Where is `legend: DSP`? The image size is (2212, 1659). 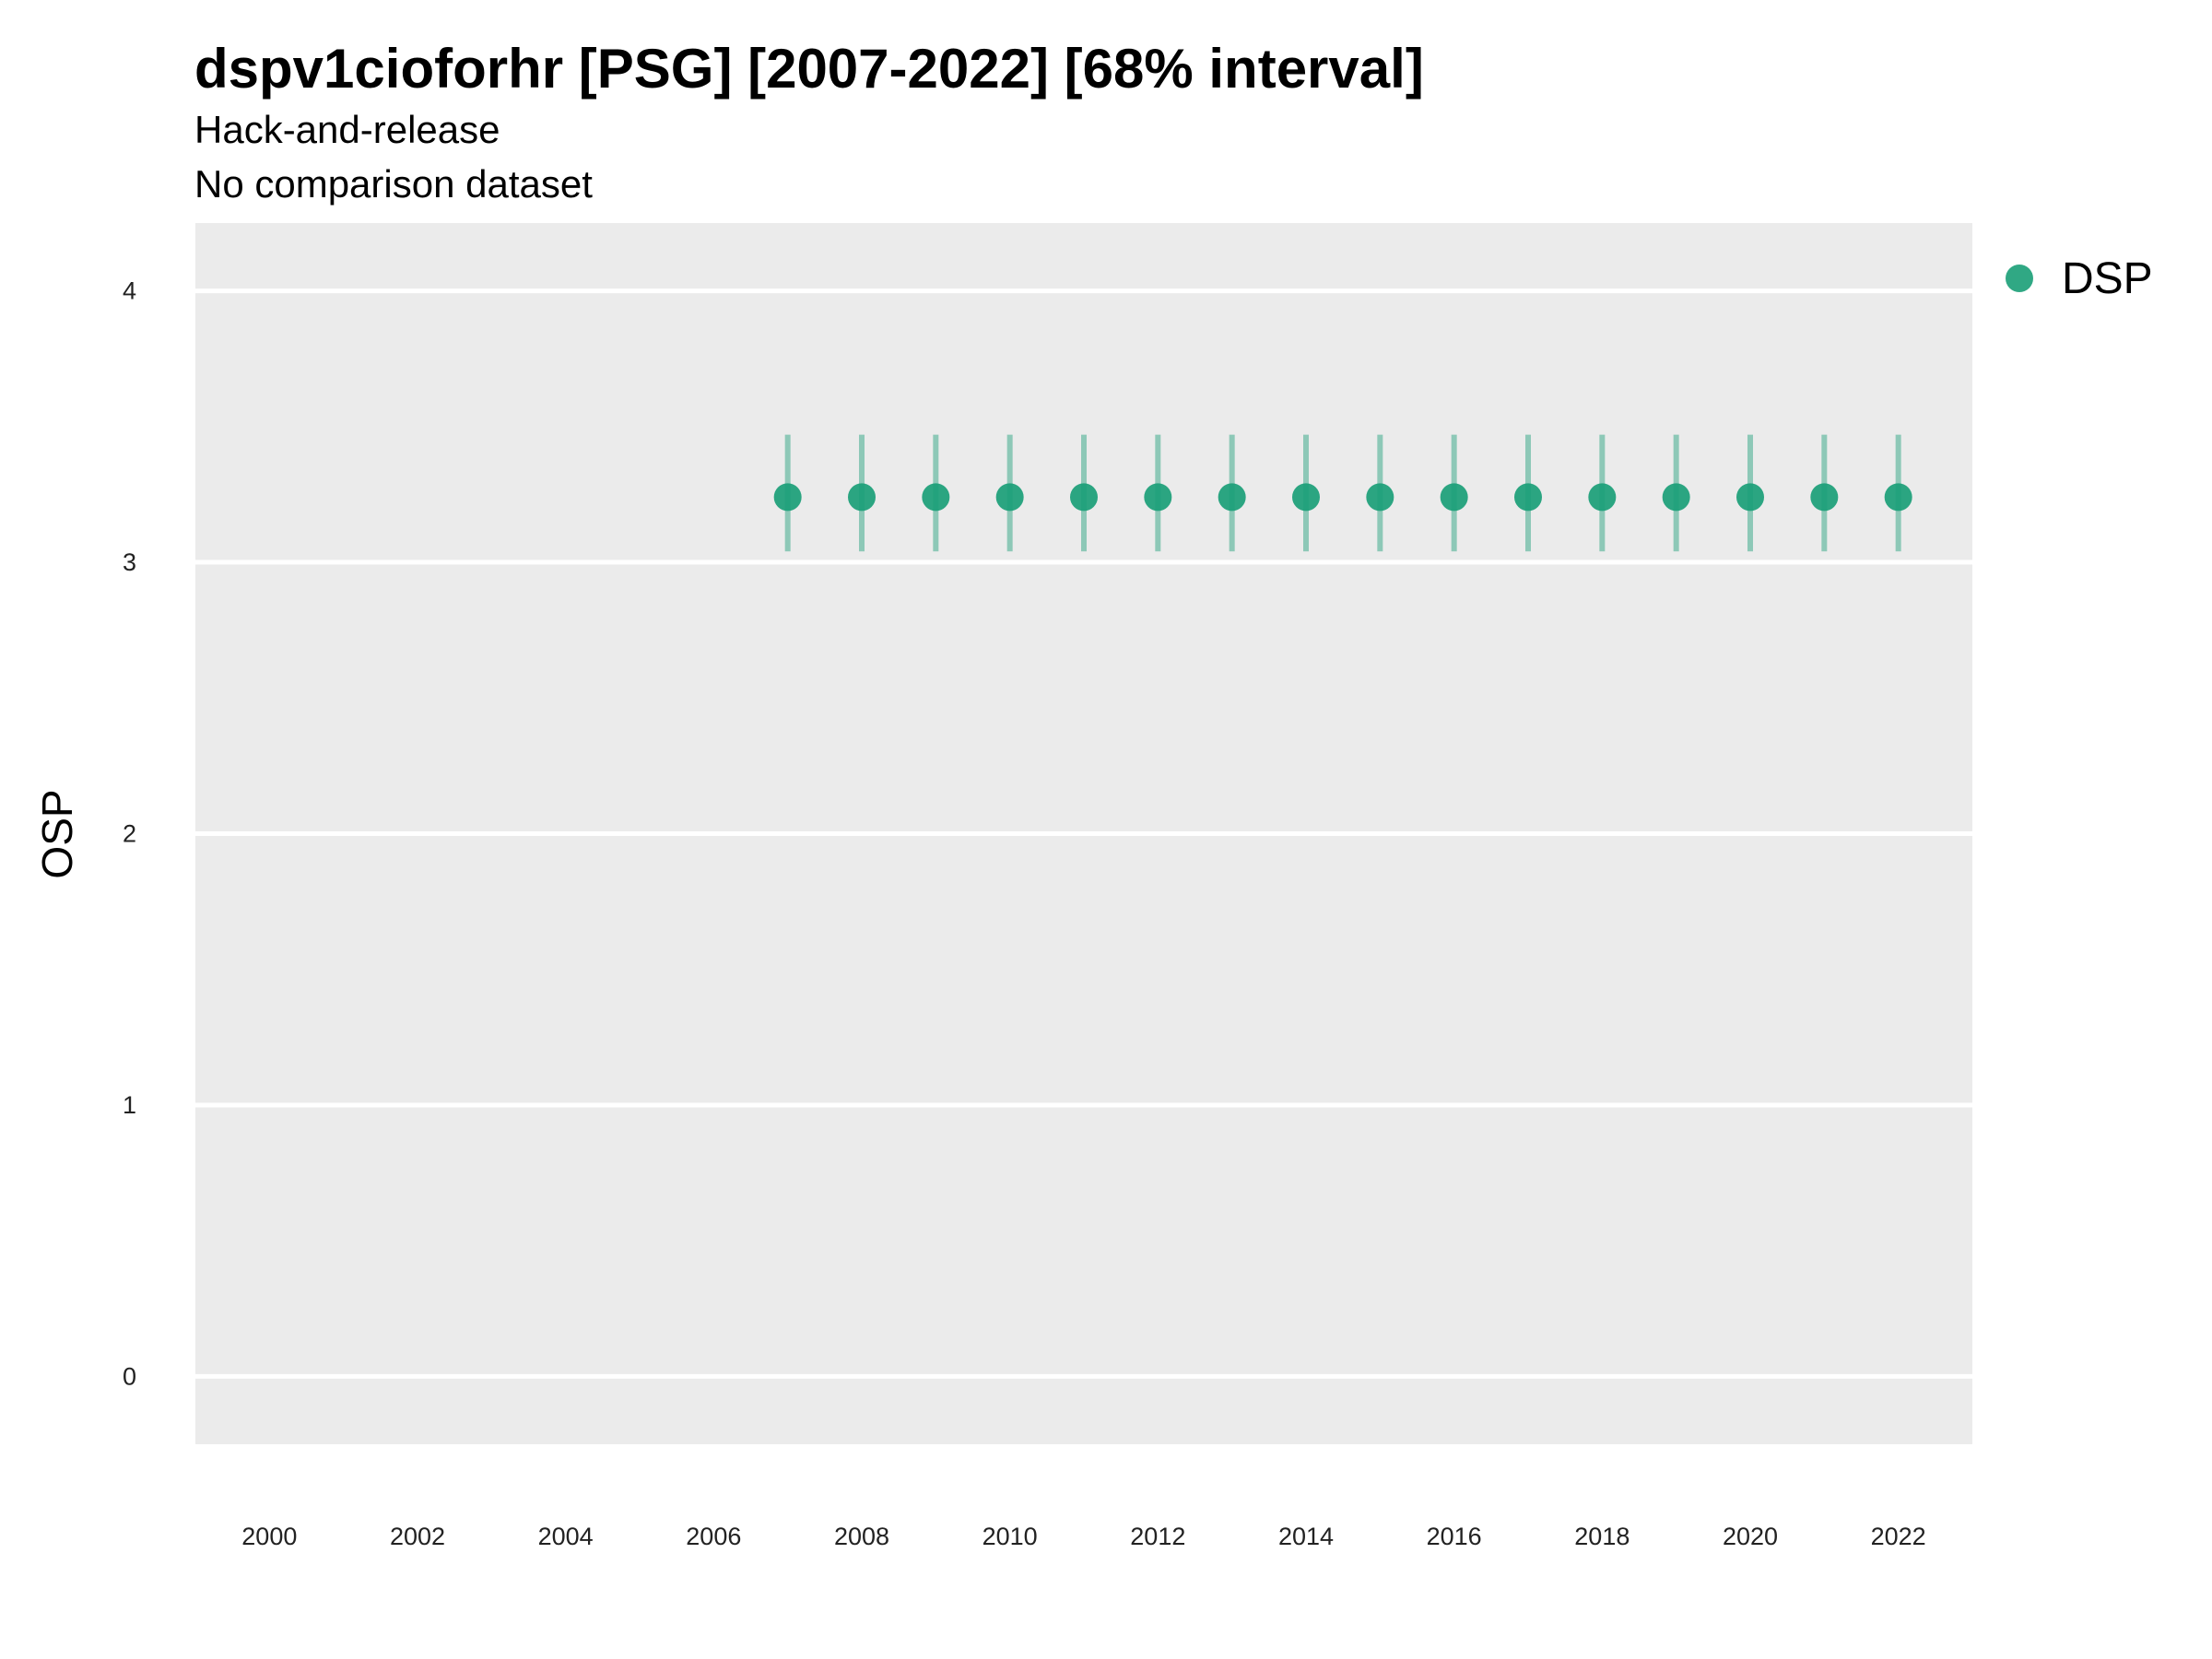
legend: DSP is located at coordinates (2079, 278).